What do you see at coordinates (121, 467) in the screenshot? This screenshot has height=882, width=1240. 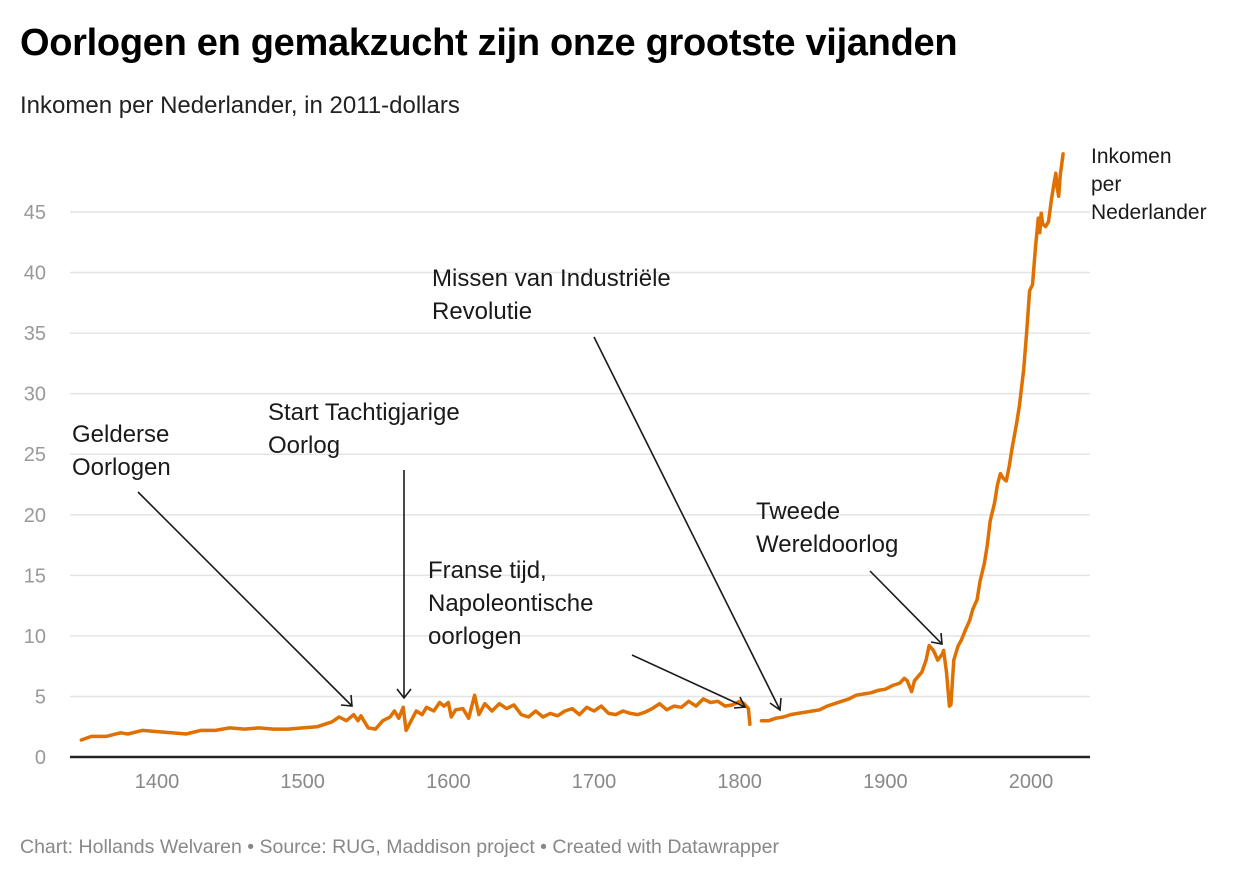 I see `annotation-text: Oorlogen` at bounding box center [121, 467].